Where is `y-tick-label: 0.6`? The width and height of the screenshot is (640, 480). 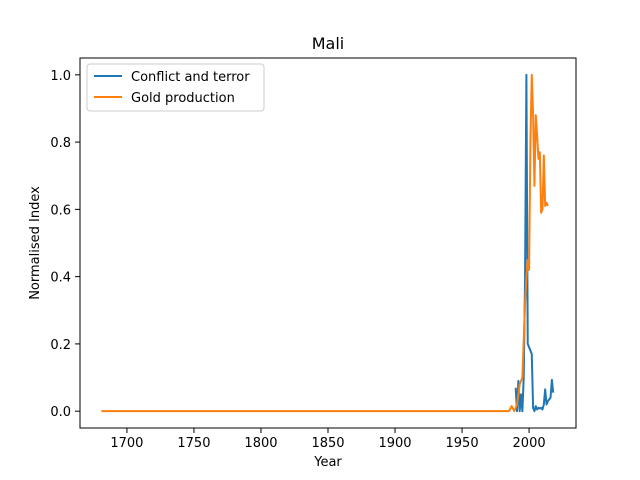 y-tick-label: 0.6 is located at coordinates (60, 210).